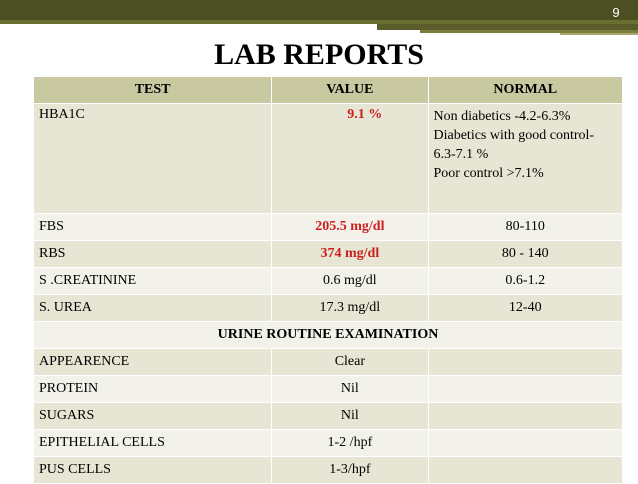  What do you see at coordinates (319, 12) in the screenshot?
I see `top-banner` at bounding box center [319, 12].